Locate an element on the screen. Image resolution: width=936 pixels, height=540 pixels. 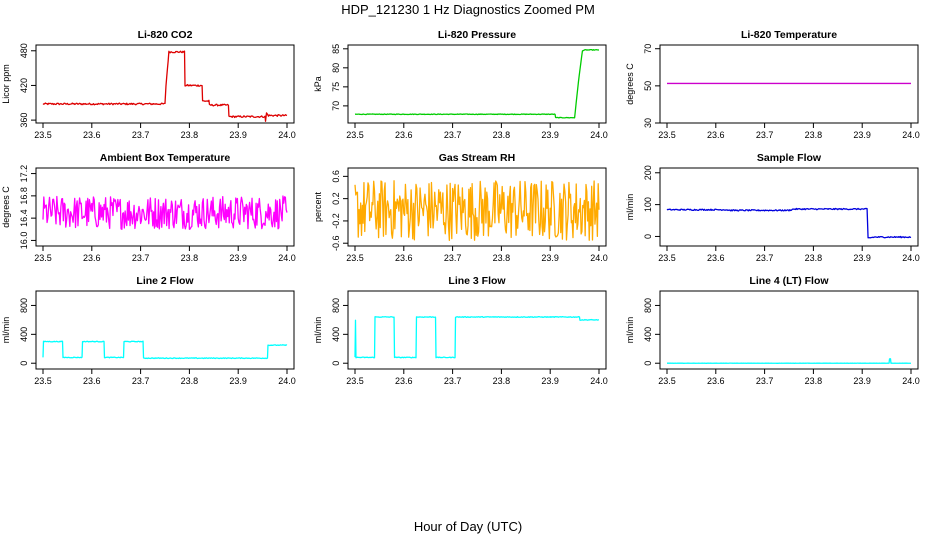
figure-x-axis-label: Hour of Day (UTC) is located at coordinates (468, 526).